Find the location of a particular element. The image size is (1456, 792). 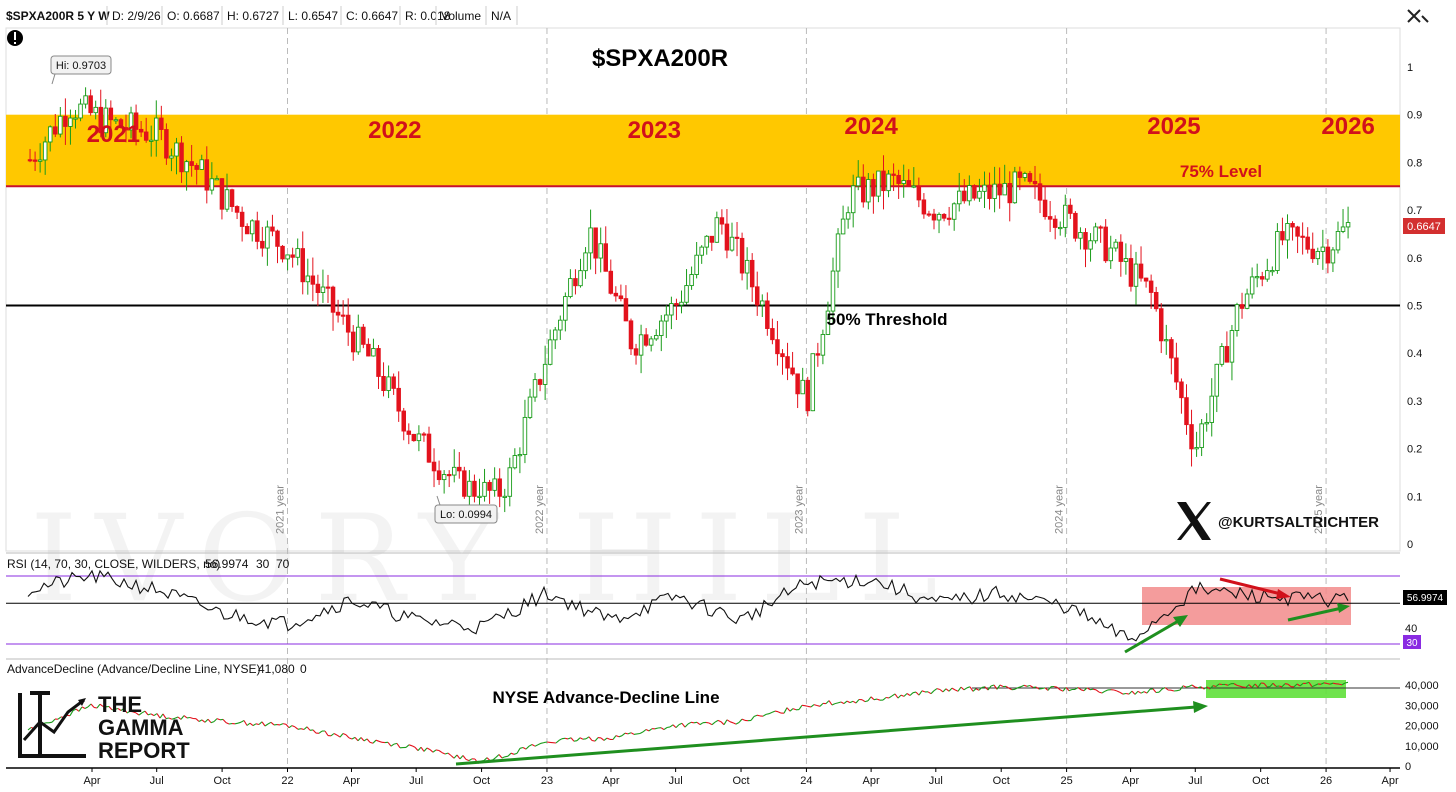

x-tick-label: 23 is located at coordinates (547, 781).